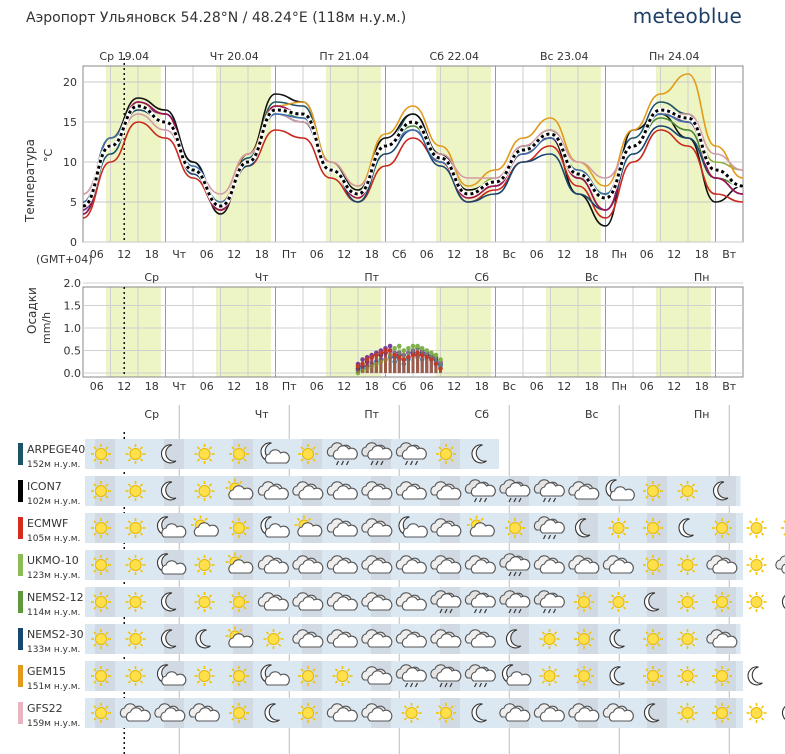 This screenshot has height=754, width=785. I want to click on temp-day-label: Вс 23.04, so click(564, 56).